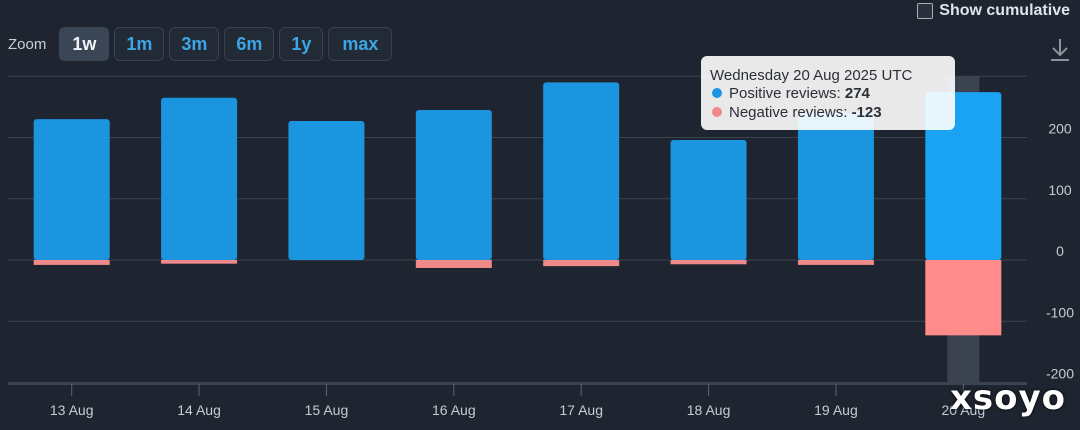  What do you see at coordinates (717, 93) in the screenshot?
I see `tooltip-positive-marker` at bounding box center [717, 93].